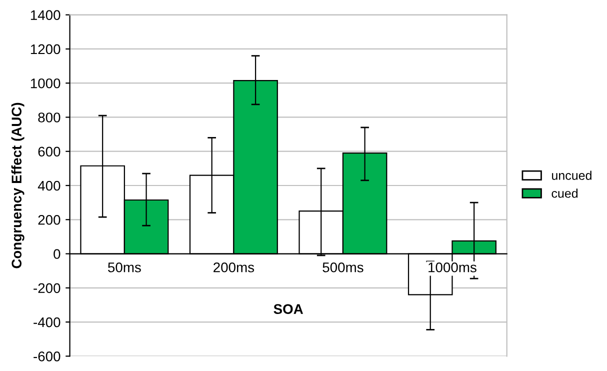 This screenshot has width=607, height=371. I want to click on y-tick-label: -200, so click(47, 288).